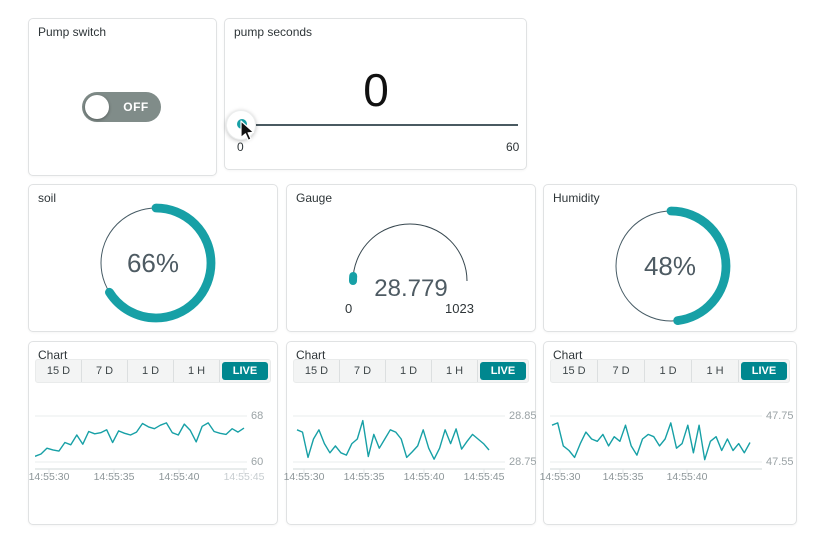 The width and height of the screenshot is (818, 545). I want to click on slider-track, so click(379, 125).